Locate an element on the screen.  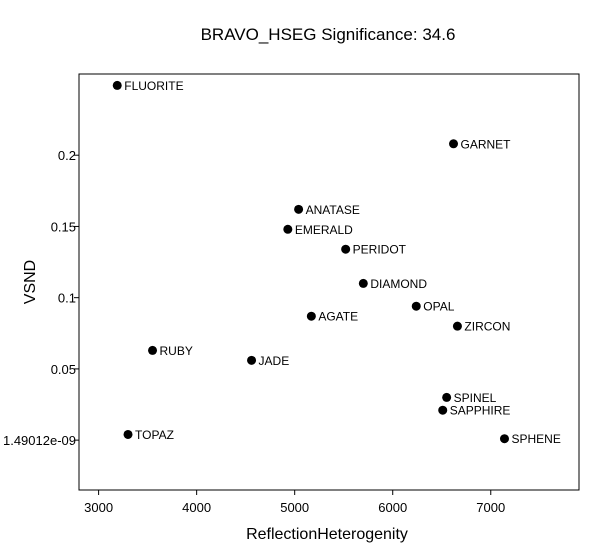
point-opal is located at coordinates (416, 306).